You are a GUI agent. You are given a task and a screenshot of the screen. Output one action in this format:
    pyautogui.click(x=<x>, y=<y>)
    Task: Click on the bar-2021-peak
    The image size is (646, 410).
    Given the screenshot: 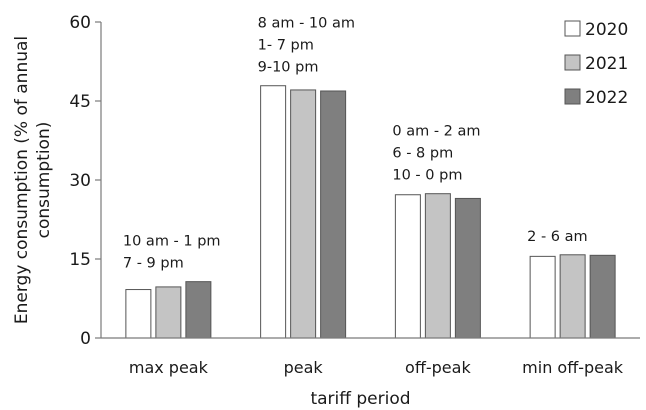 What is the action you would take?
    pyautogui.click(x=303, y=214)
    